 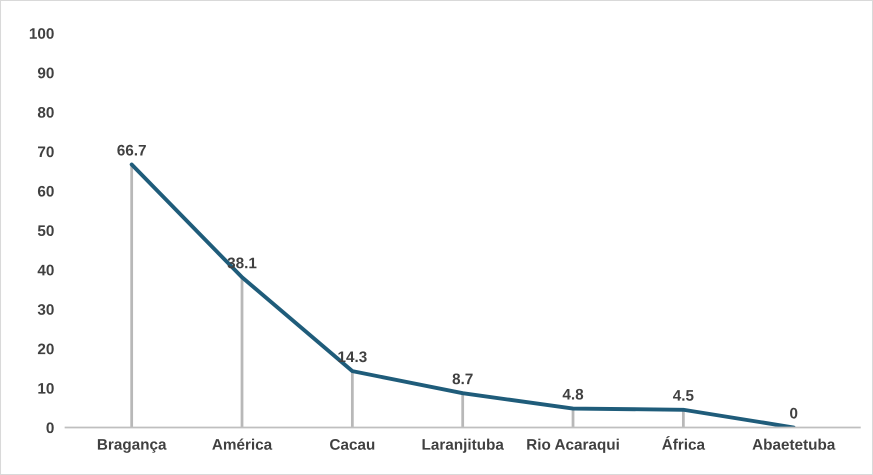 I want to click on y-tick-label: 20, so click(x=46, y=349).